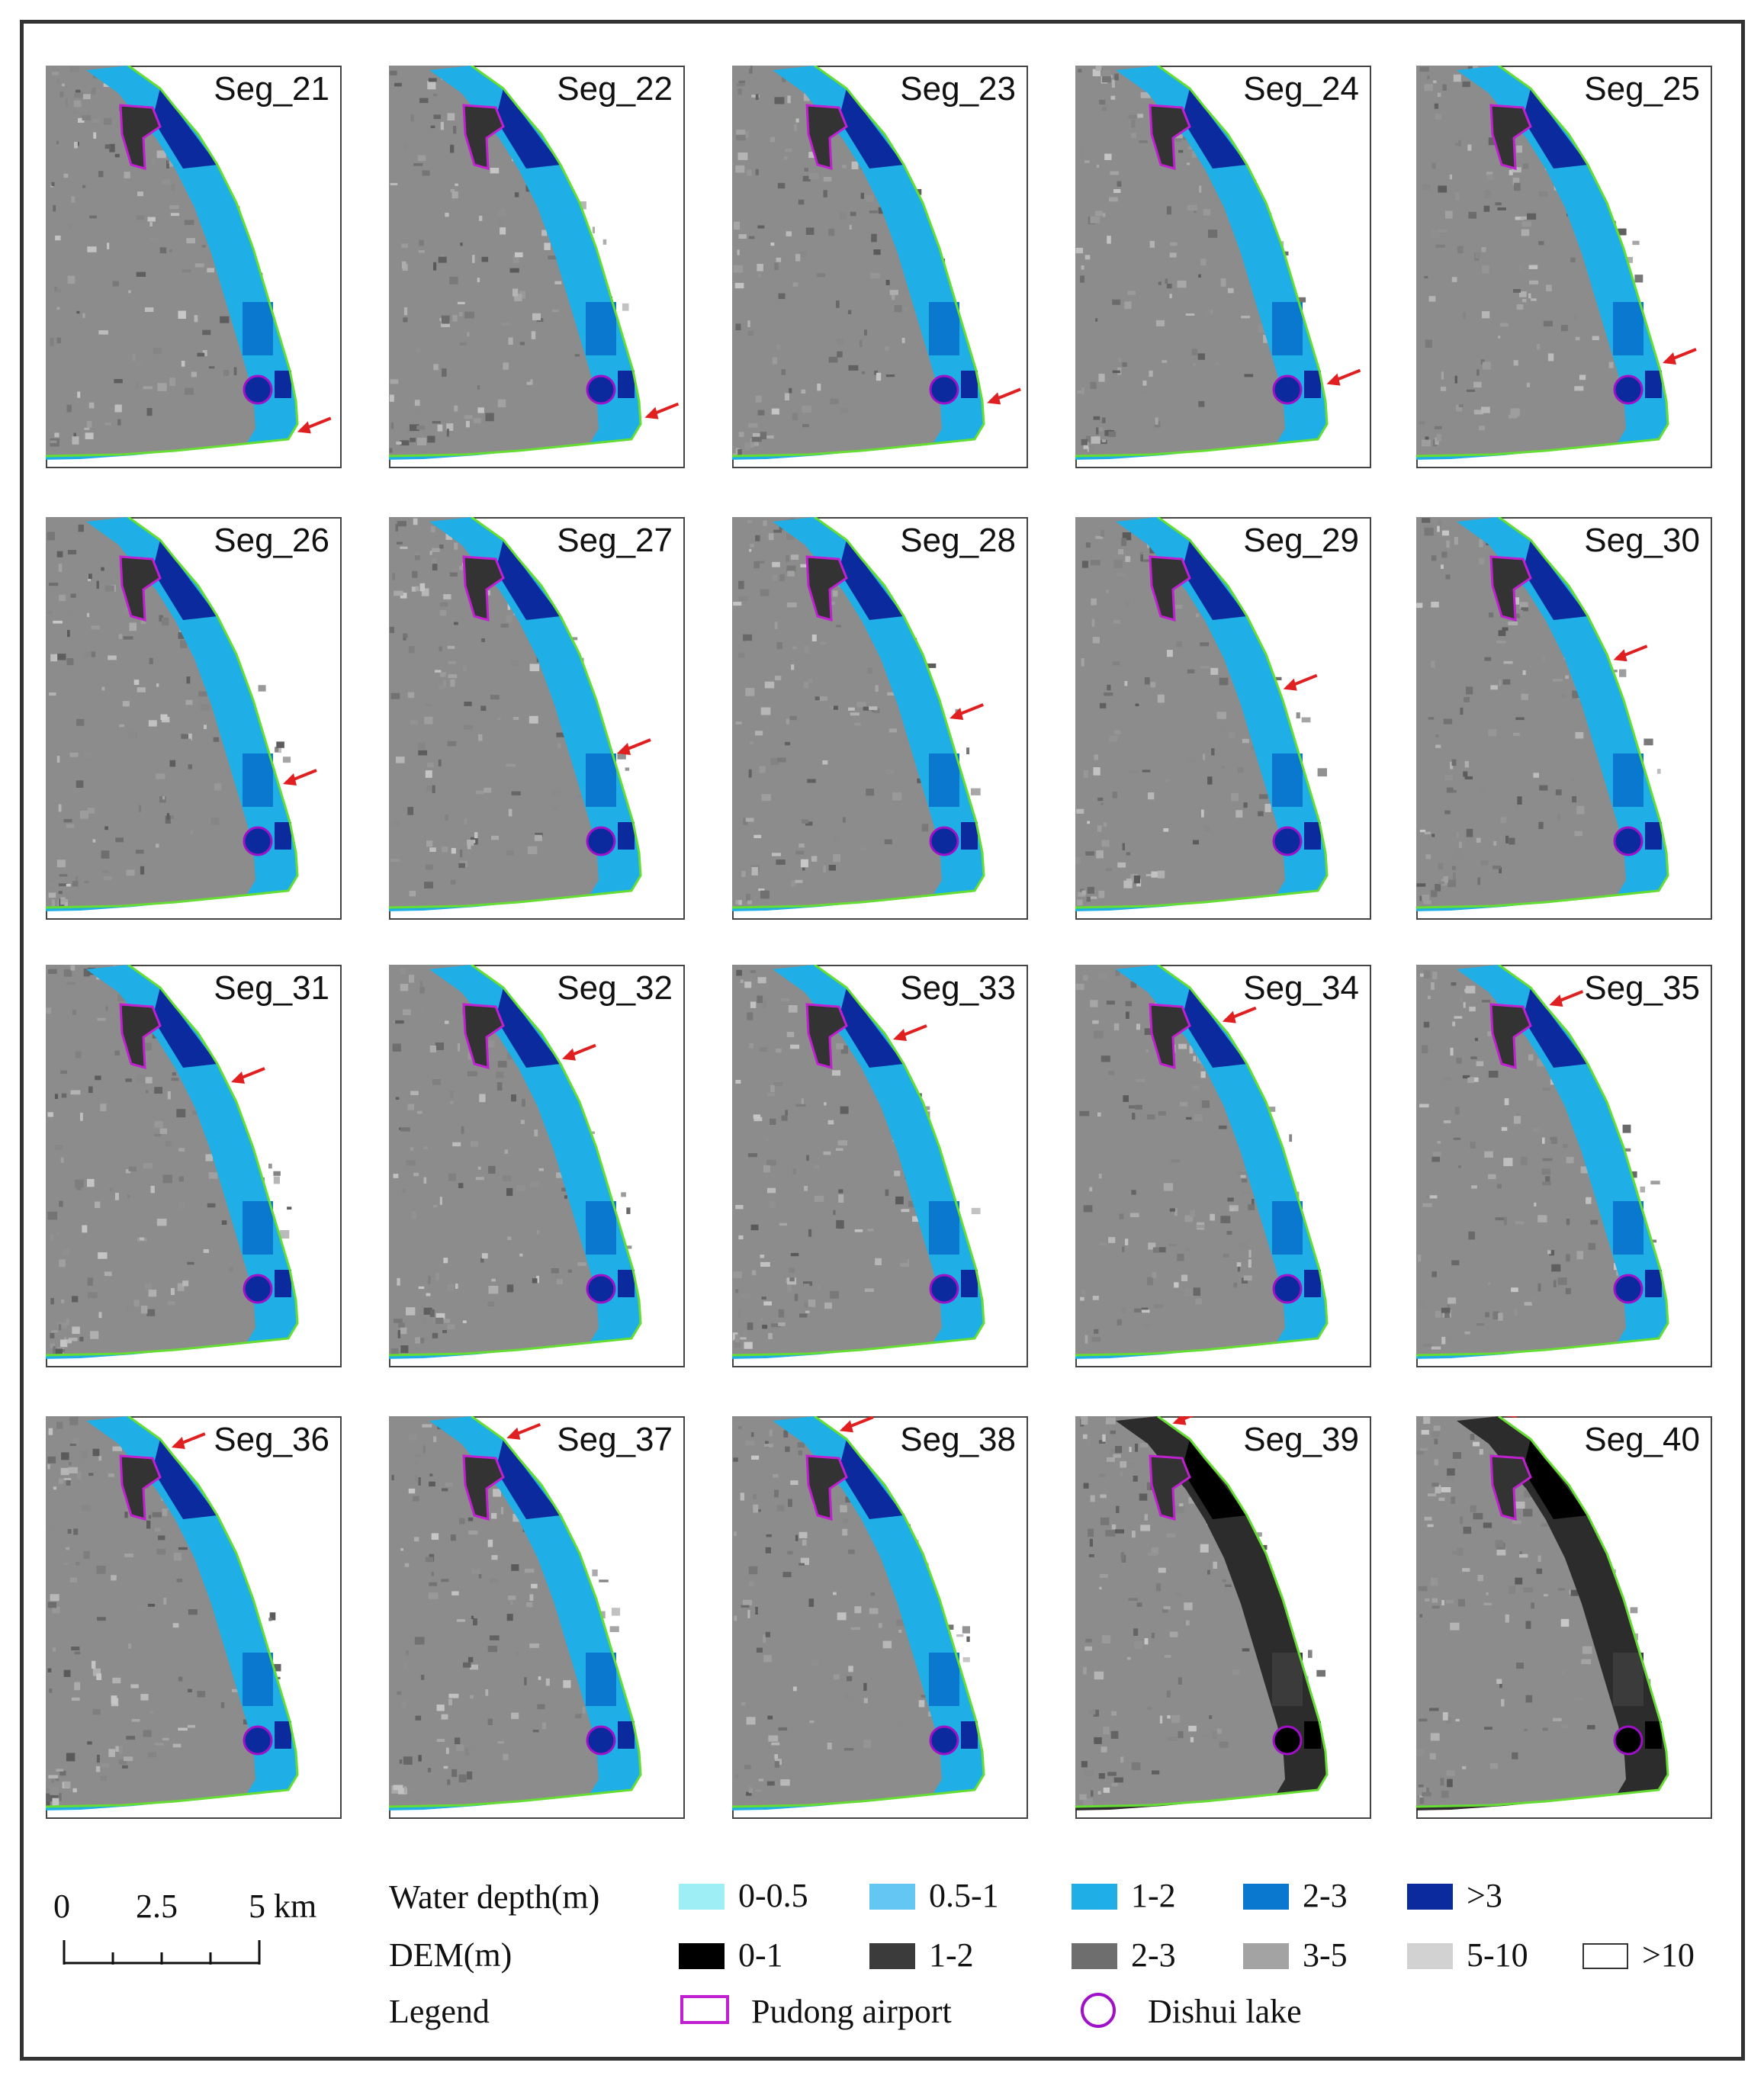  I want to click on segment-label: Seg_22, so click(615, 89).